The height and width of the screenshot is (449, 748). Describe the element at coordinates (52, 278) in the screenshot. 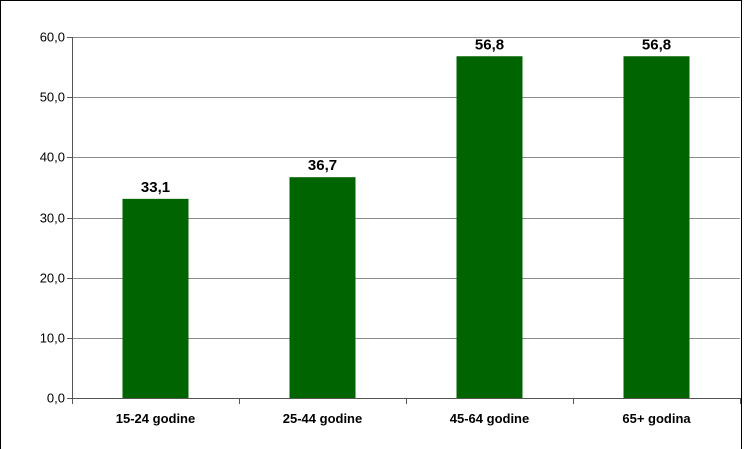

I see `y-tick-label: 20,0` at that location.